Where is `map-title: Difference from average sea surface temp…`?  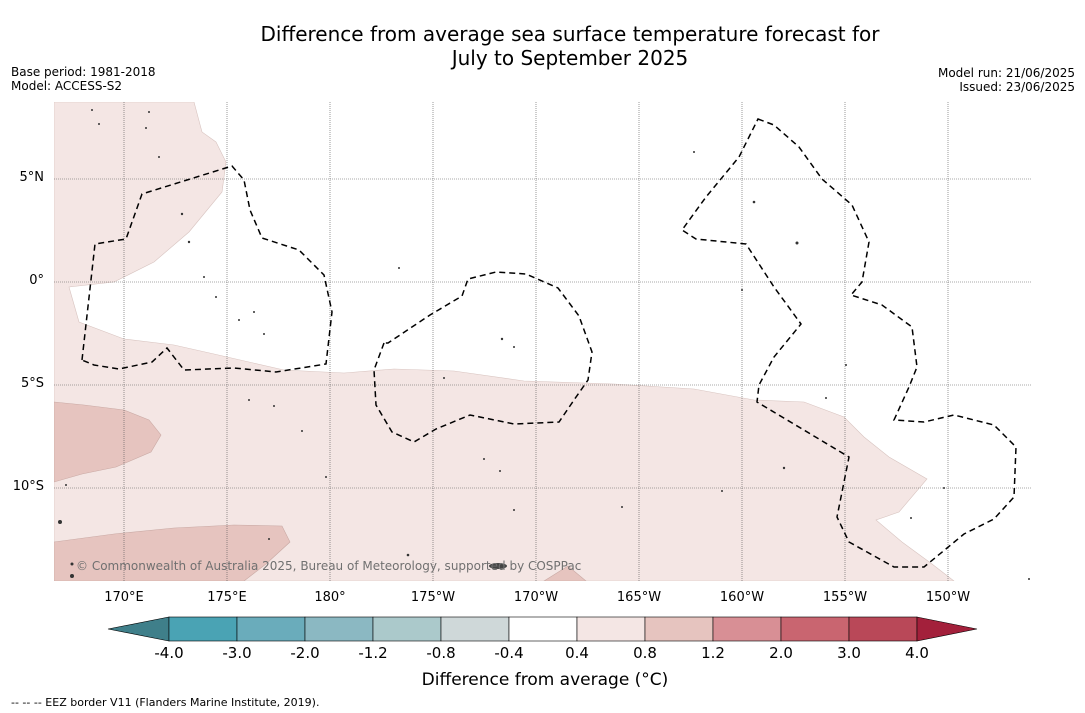 map-title: Difference from average sea surface temp… is located at coordinates (570, 46).